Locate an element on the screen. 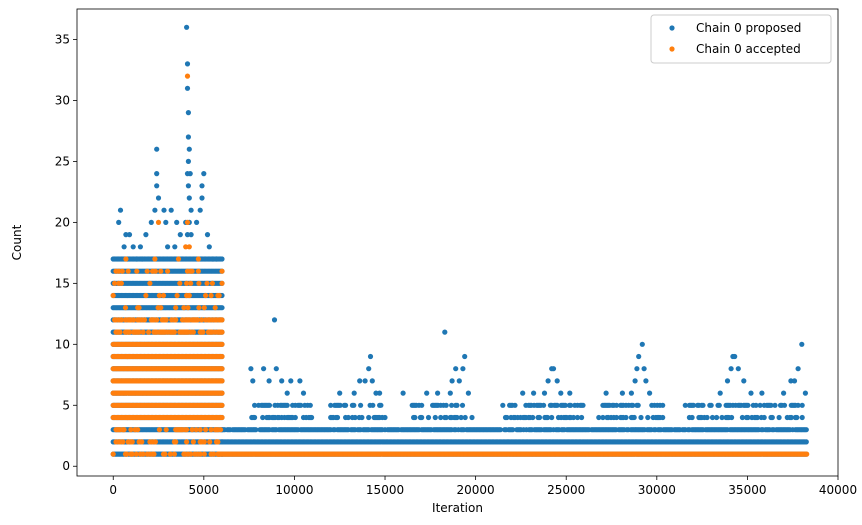 This screenshot has width=862, height=525. legend-marker-accepted is located at coordinates (672, 49).